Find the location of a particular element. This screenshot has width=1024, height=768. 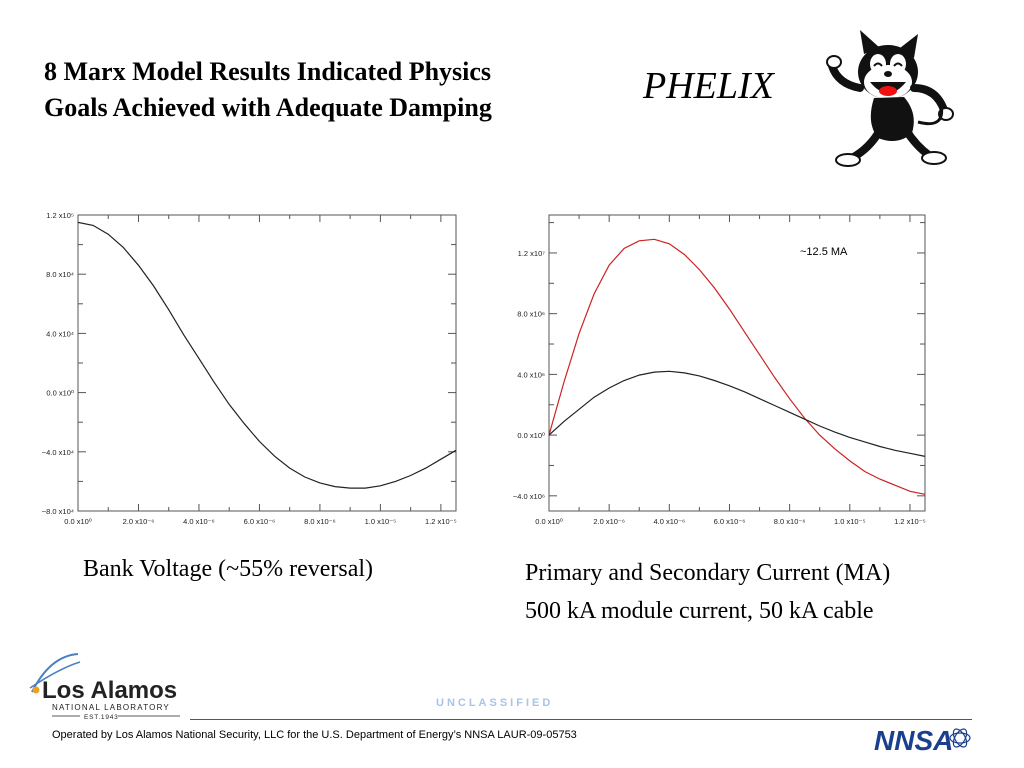

slide-title-line2: Goals Achieved with Adequate Damping is located at coordinates (268, 107).